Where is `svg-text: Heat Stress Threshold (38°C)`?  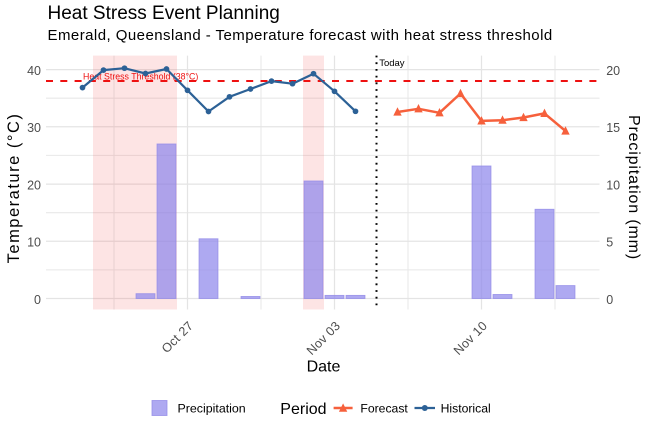
svg-text: Heat Stress Threshold (38°C) is located at coordinates (140, 77).